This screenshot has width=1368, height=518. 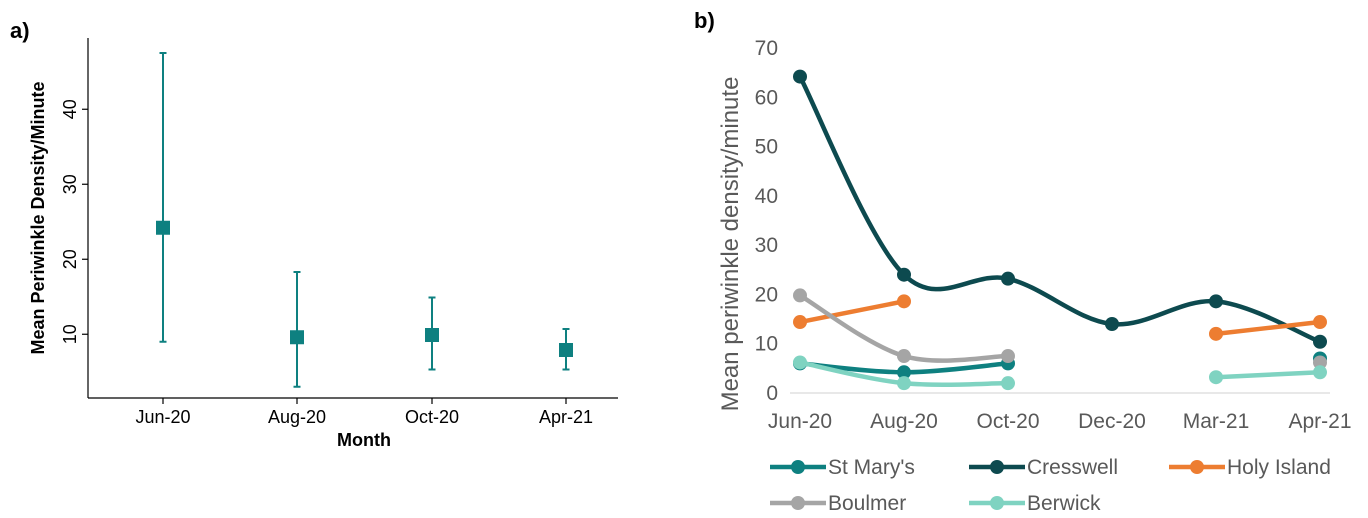 What do you see at coordinates (566, 417) in the screenshot?
I see `panel-a-x-tick-label: Apr-21` at bounding box center [566, 417].